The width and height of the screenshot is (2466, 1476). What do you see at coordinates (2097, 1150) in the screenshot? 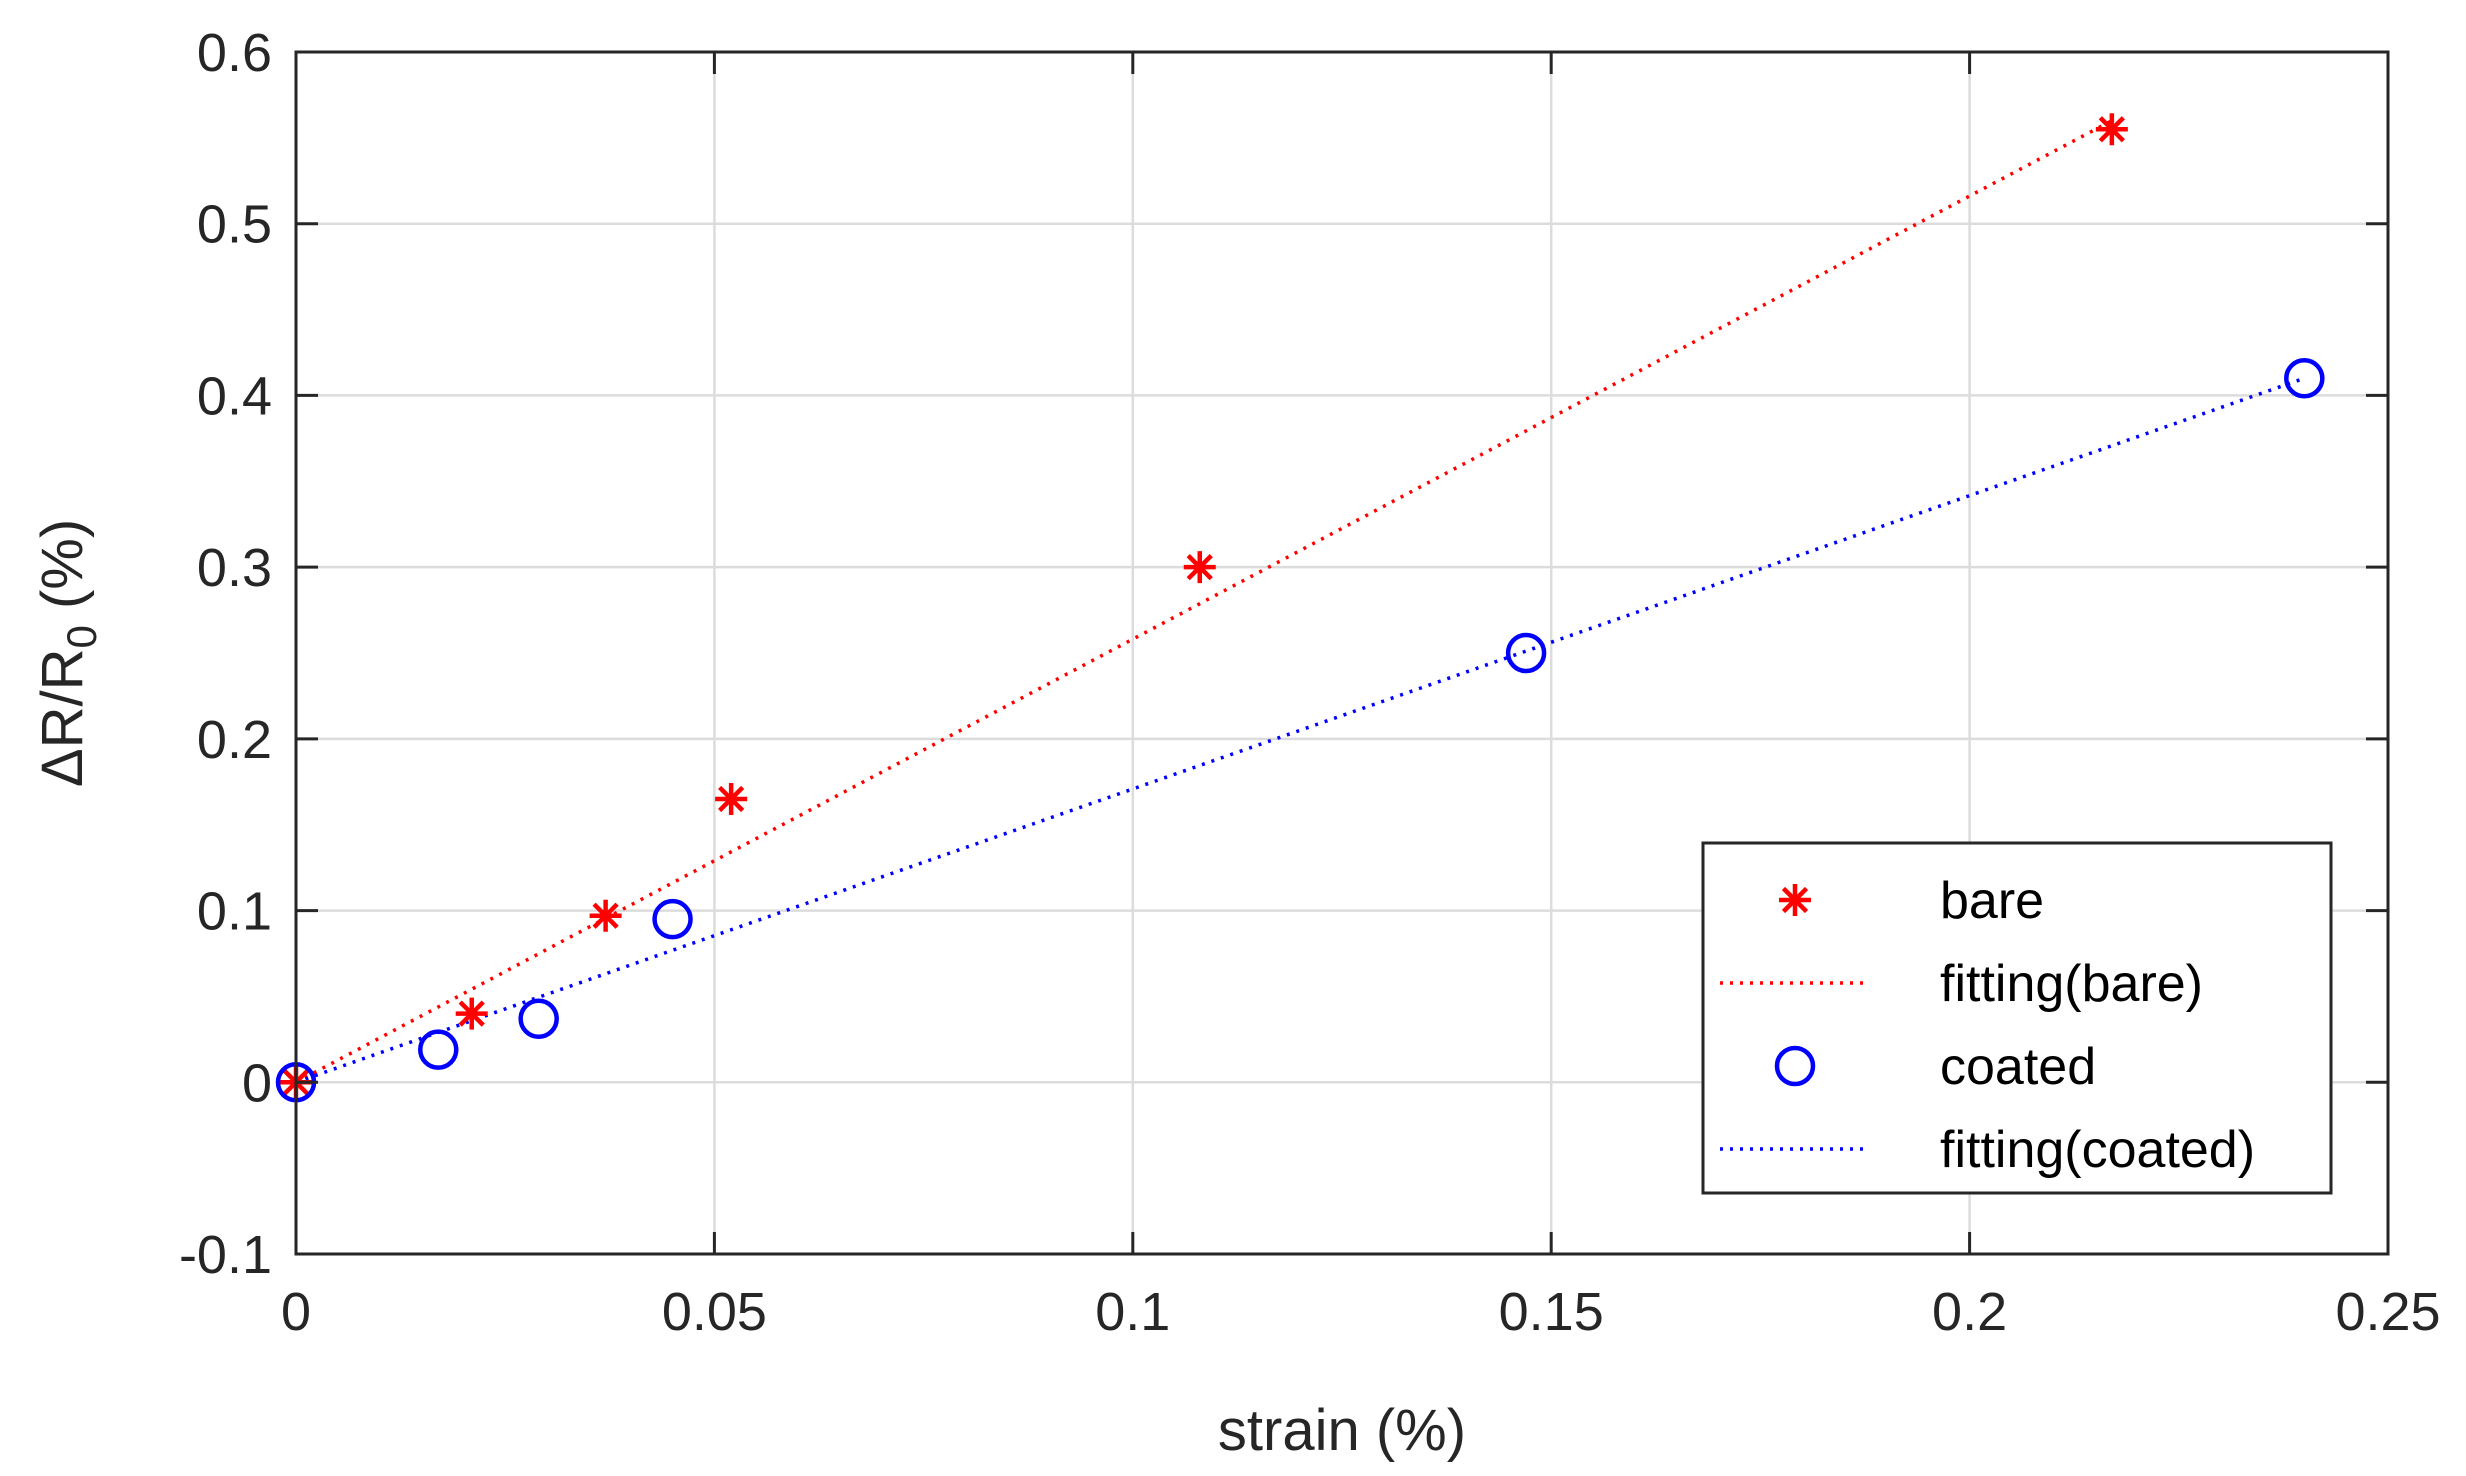
I see `legend-label: fitting(coated)` at bounding box center [2097, 1150].